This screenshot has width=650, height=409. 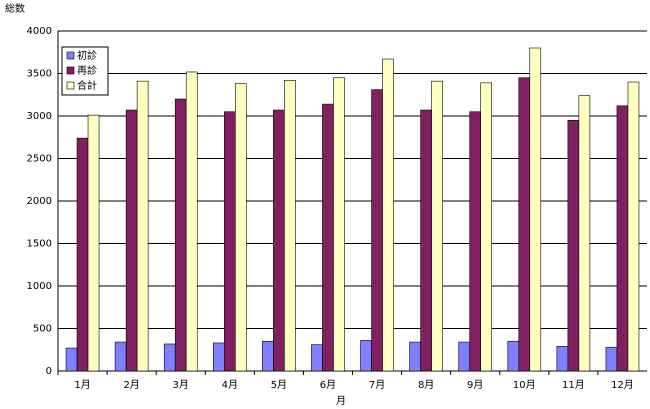 I want to click on x-tick-label: 3月, so click(x=181, y=385).